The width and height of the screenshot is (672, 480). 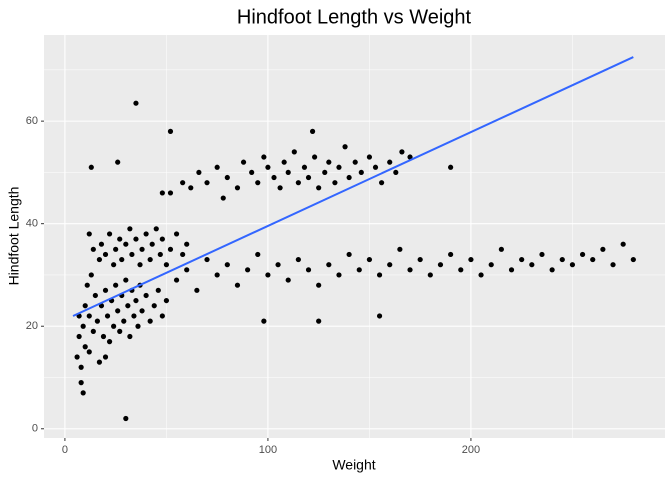 I want to click on x-tick-label: 200, so click(x=471, y=450).